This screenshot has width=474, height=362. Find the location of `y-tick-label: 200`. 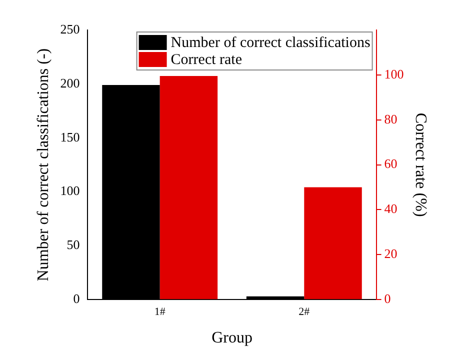

y-tick-label: 200 is located at coordinates (70, 82).